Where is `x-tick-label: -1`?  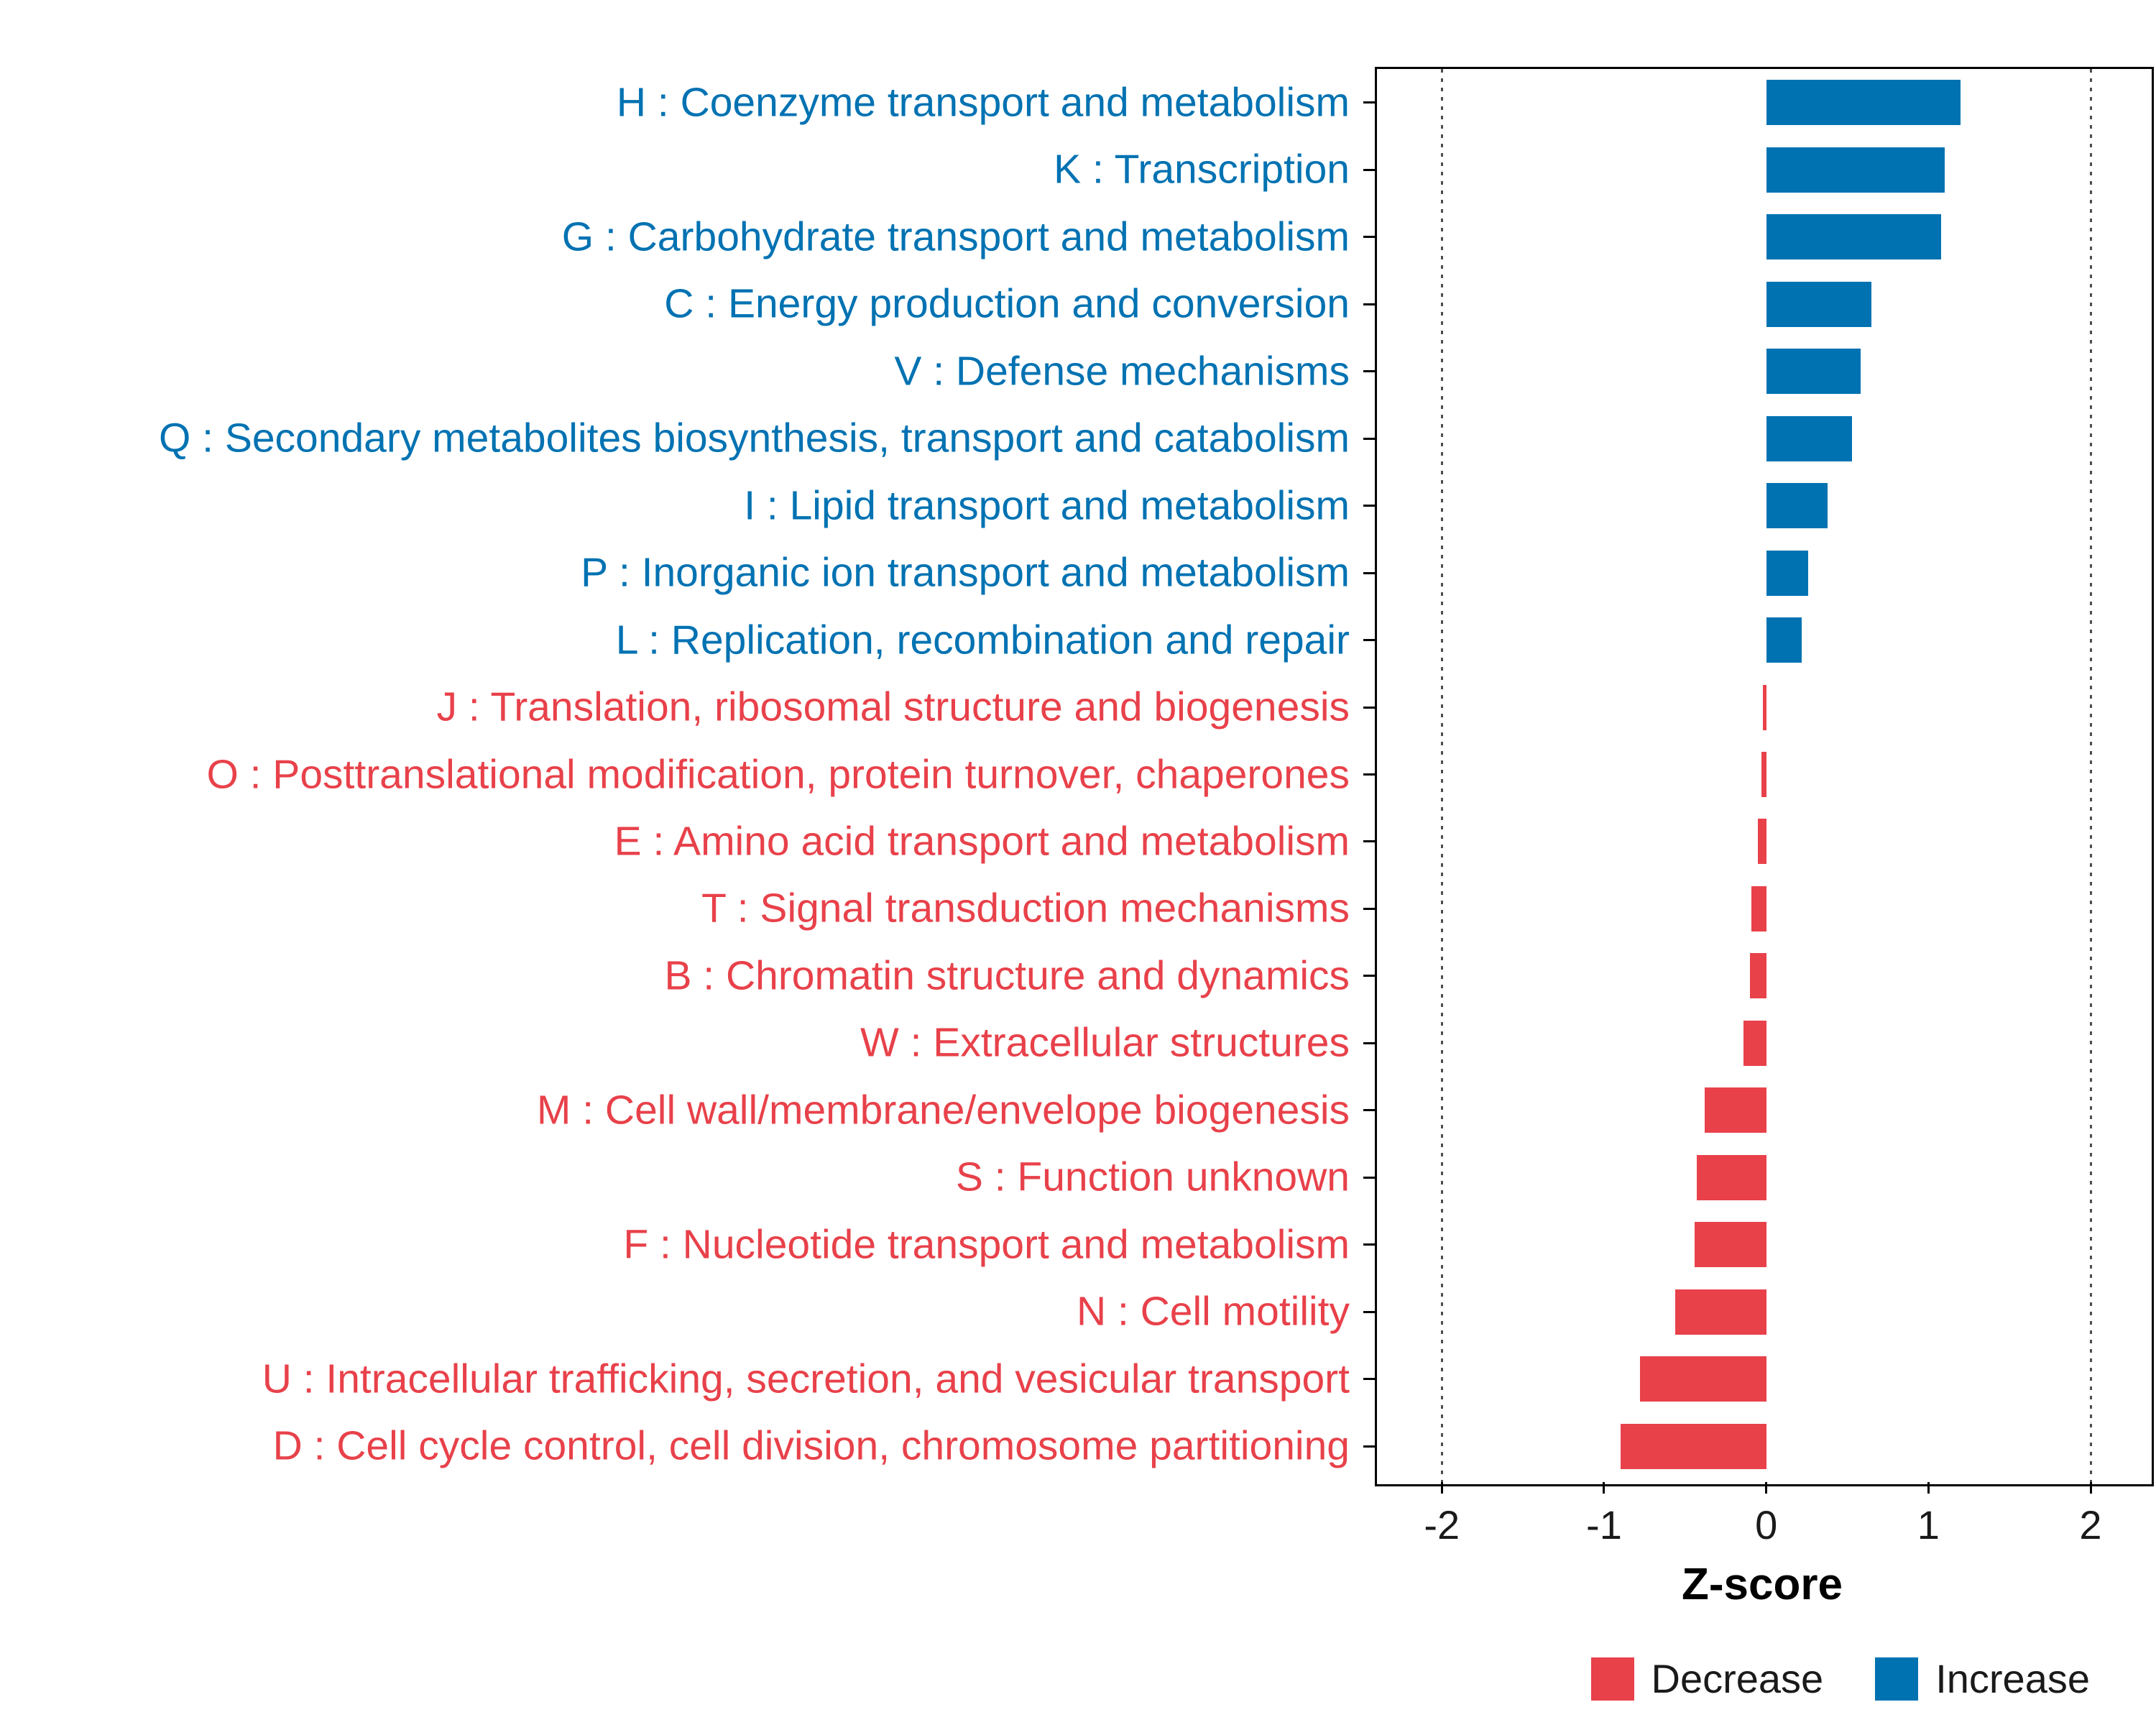 x-tick-label: -1 is located at coordinates (1604, 1524).